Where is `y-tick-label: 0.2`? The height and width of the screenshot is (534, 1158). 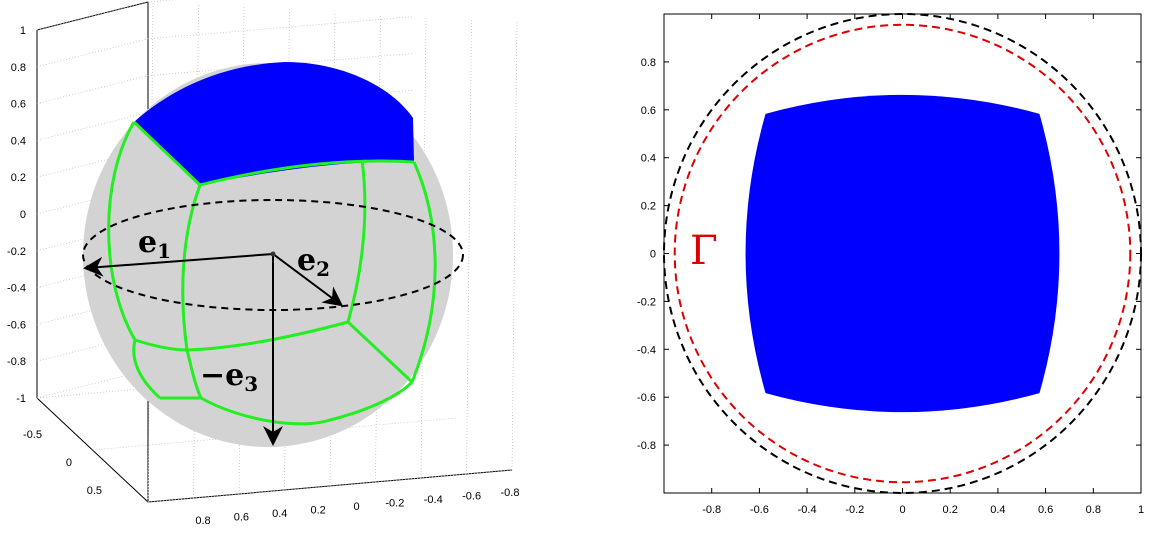 y-tick-label: 0.2 is located at coordinates (648, 207).